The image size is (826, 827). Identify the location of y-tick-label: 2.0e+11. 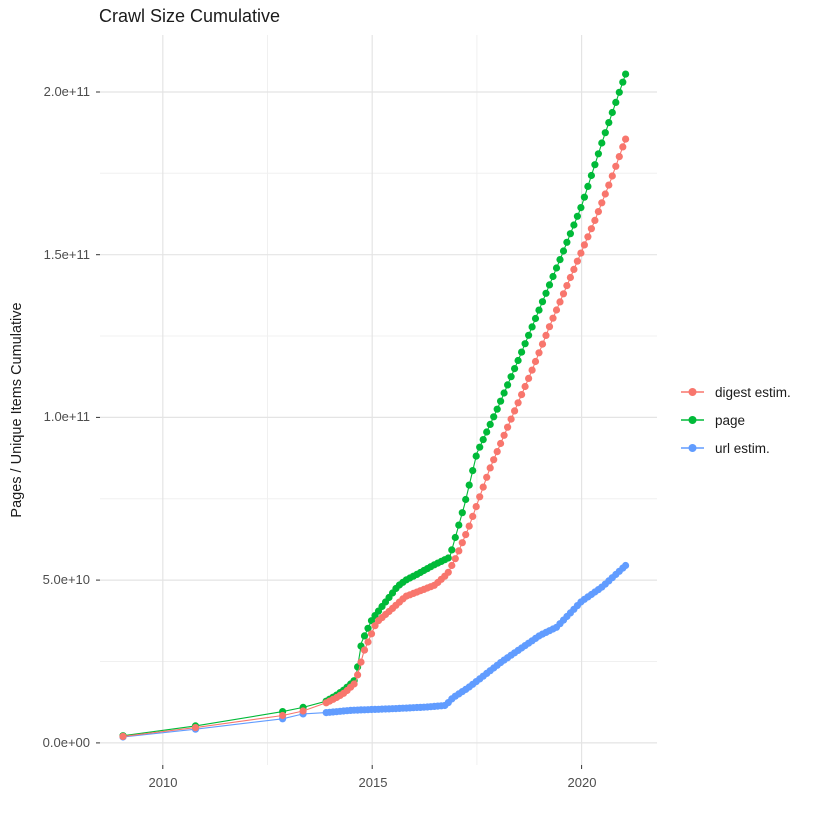
(66, 91).